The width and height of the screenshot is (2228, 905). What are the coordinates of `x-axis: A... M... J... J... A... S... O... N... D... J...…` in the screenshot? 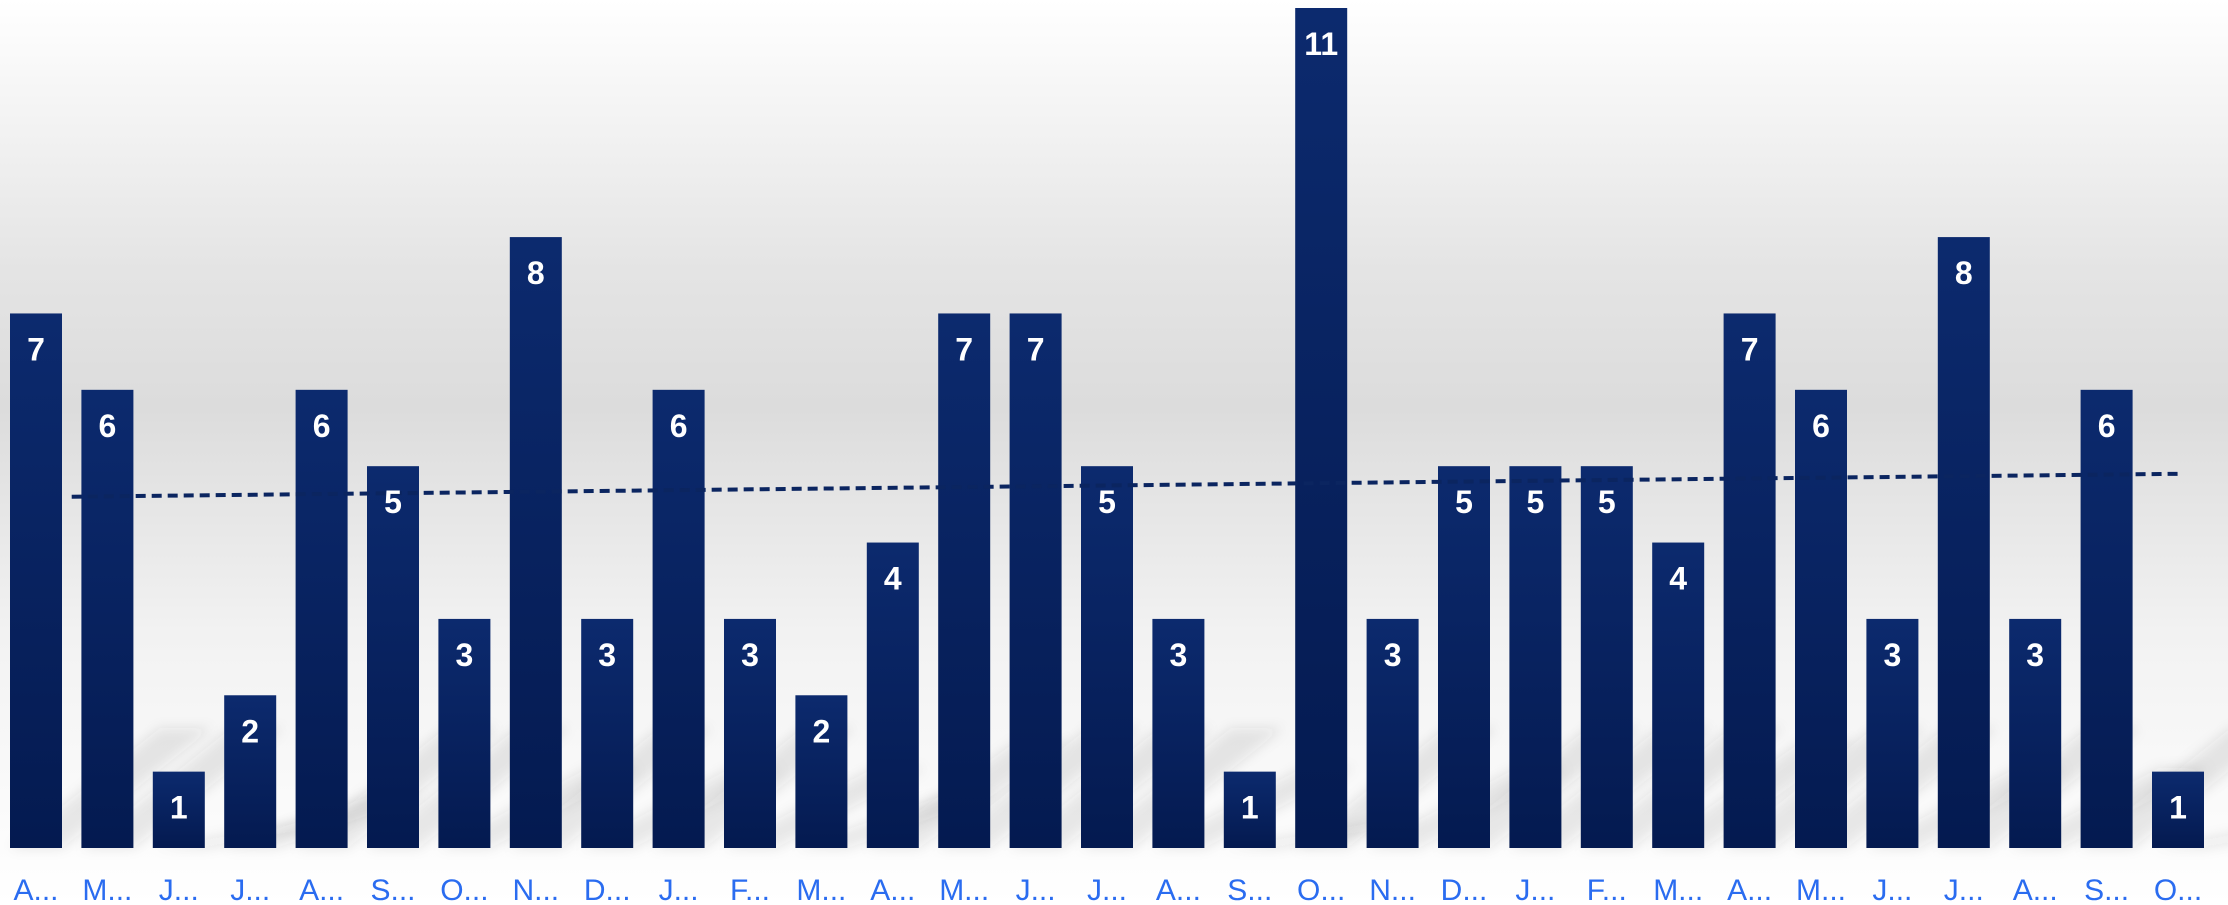 It's located at (1107, 889).